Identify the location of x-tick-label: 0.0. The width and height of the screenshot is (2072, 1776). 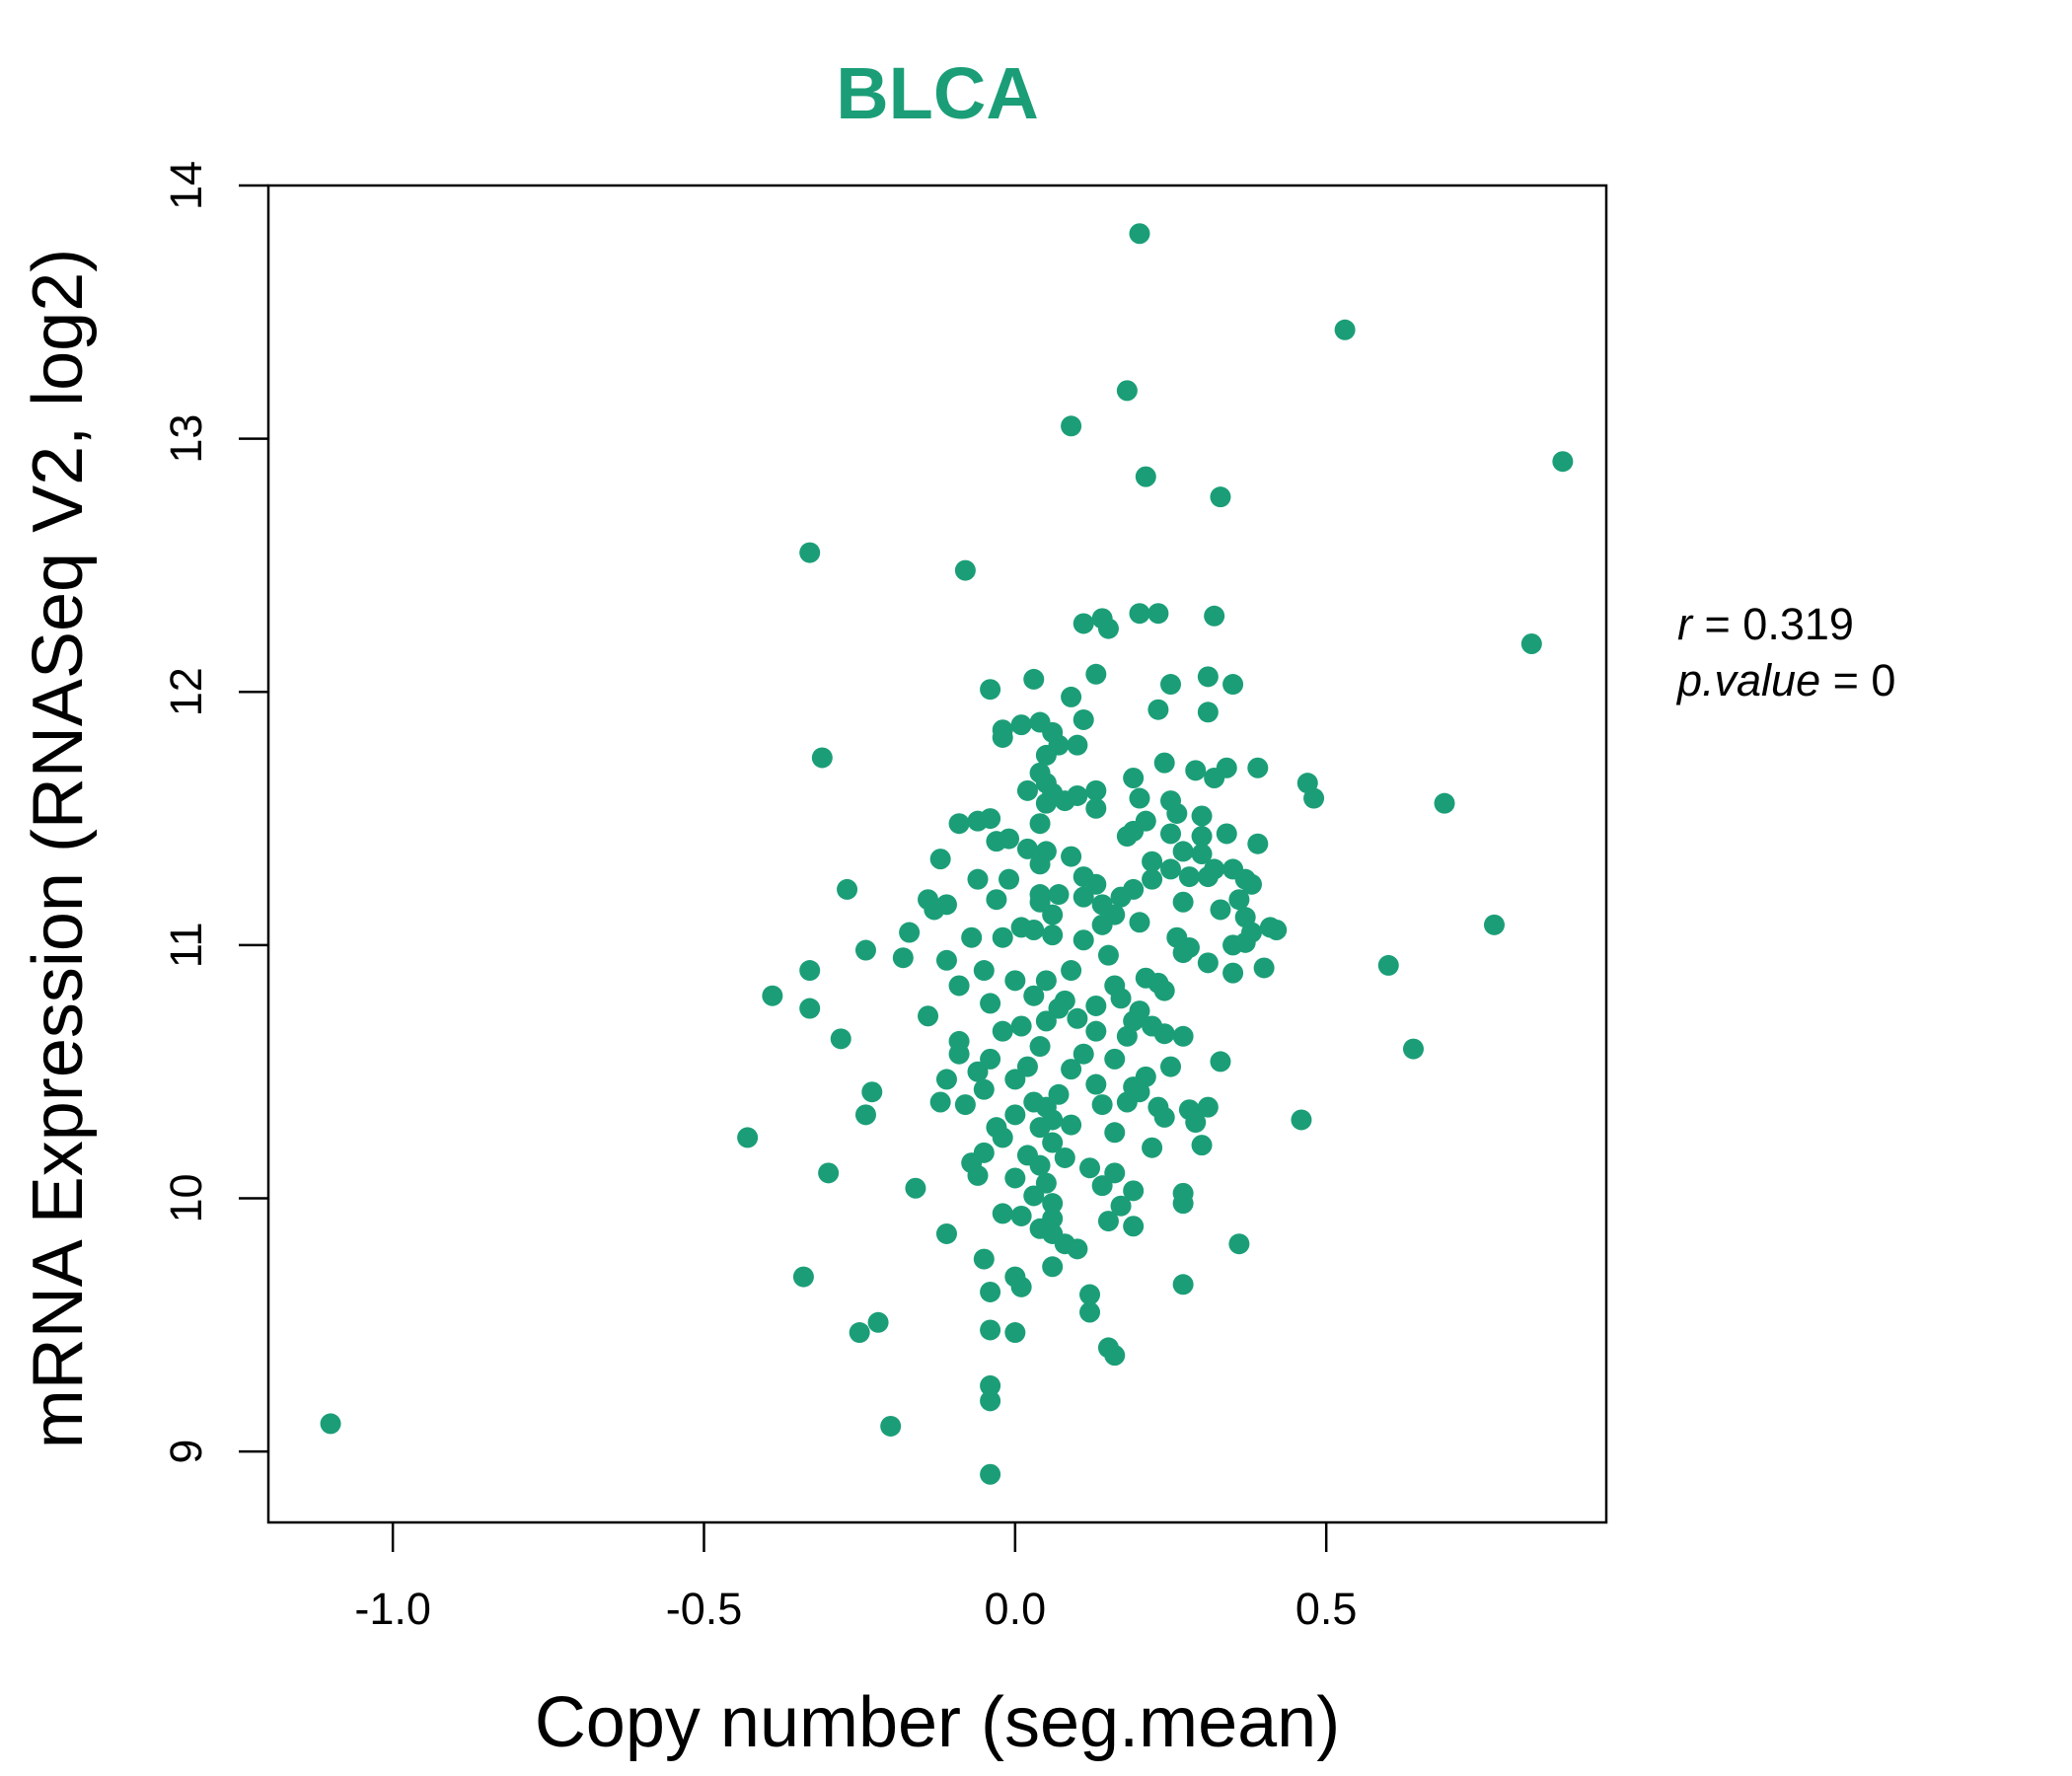
(1016, 1609).